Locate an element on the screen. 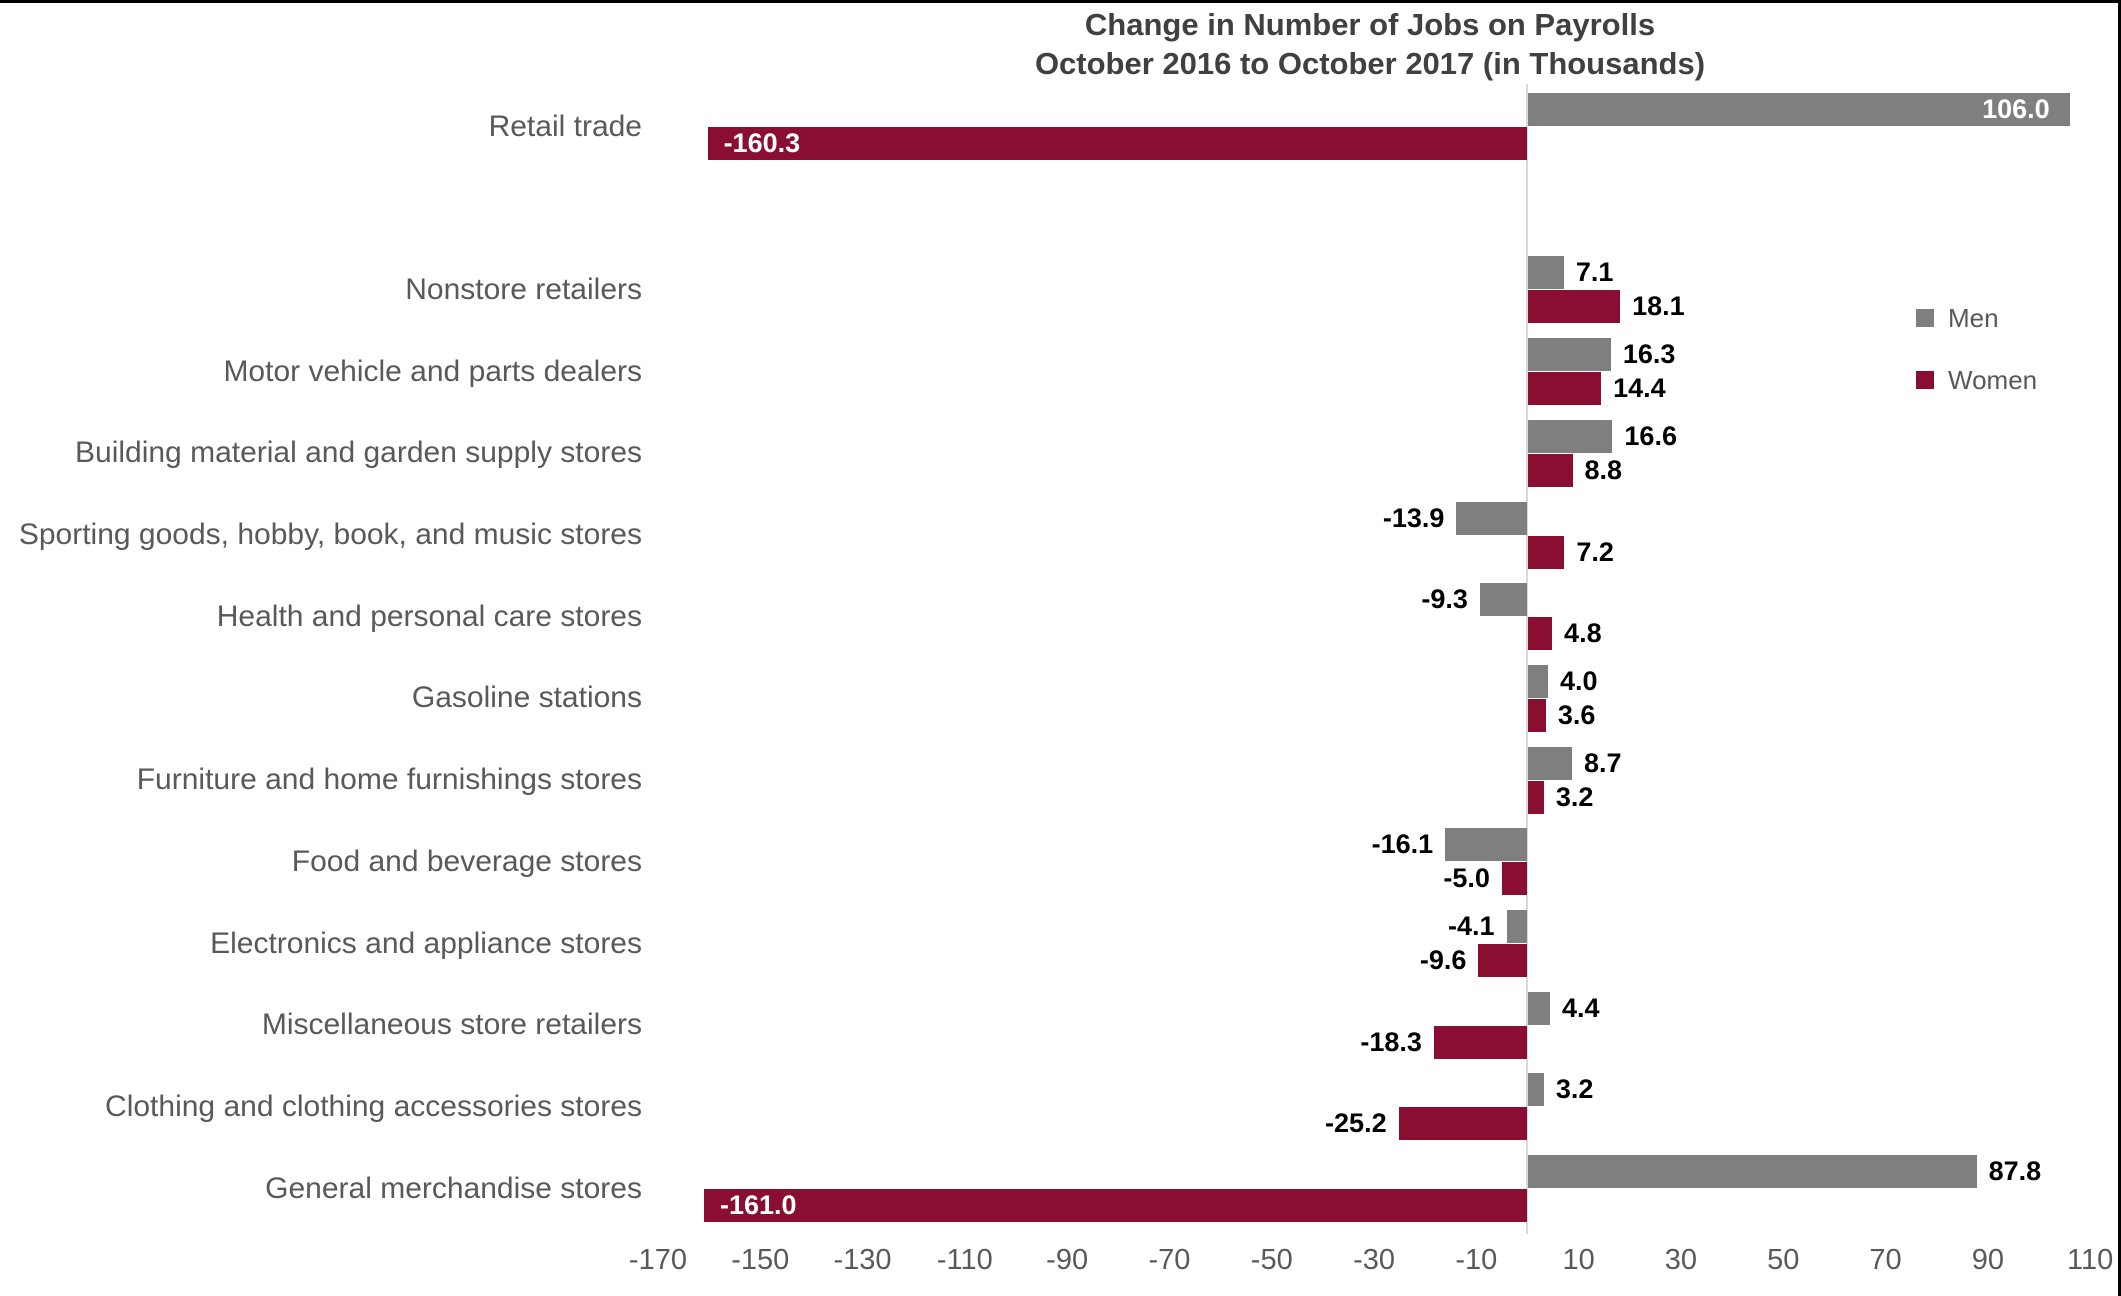 This screenshot has width=2121, height=1296. men-value-label: -13.9 is located at coordinates (1413, 517).